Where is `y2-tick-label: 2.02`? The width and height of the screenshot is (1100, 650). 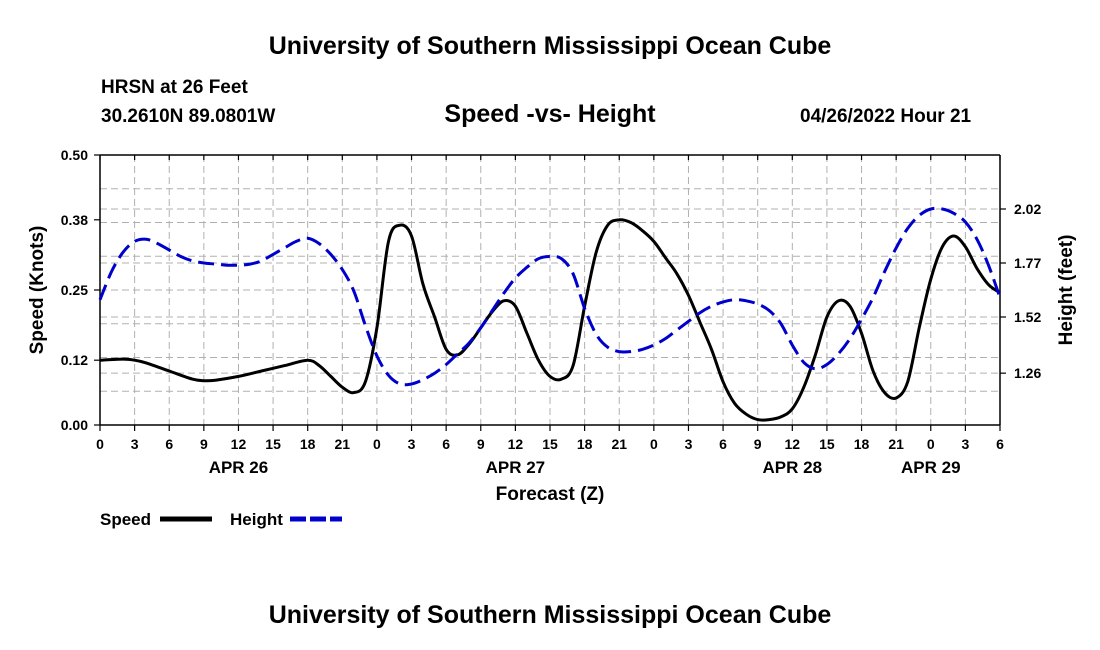 y2-tick-label: 2.02 is located at coordinates (1027, 209).